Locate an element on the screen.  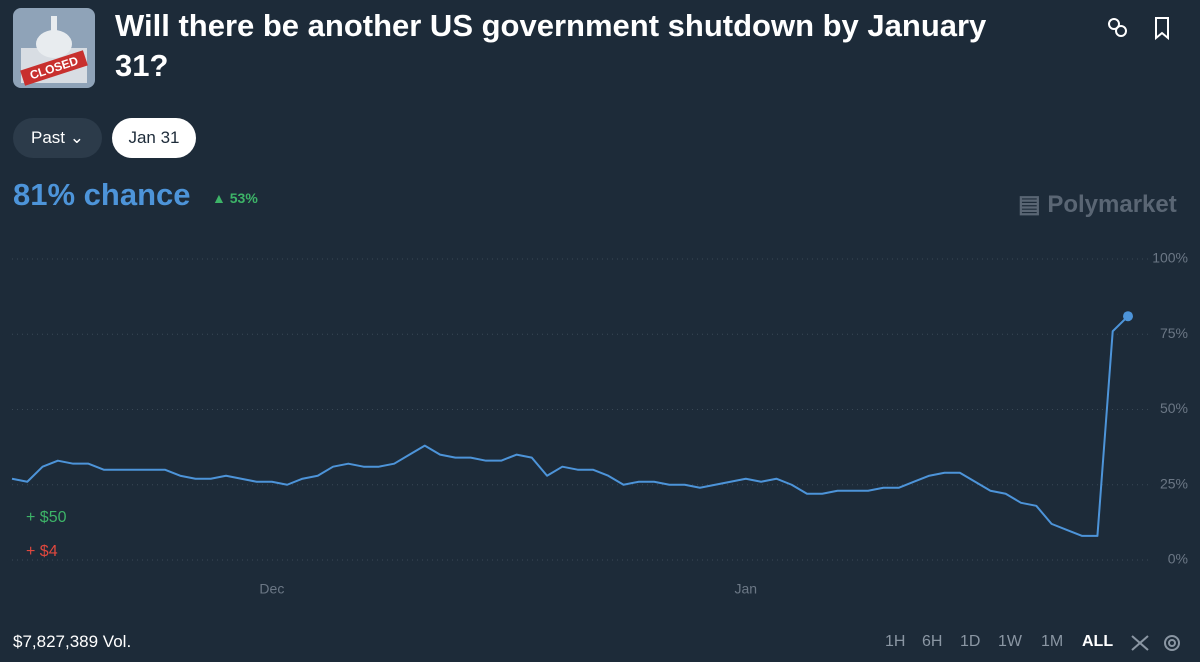
trade: + $4 is located at coordinates (42, 551).